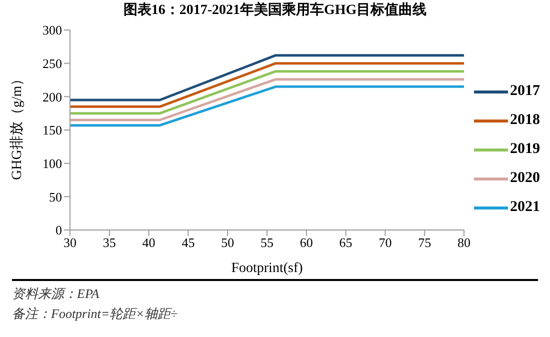  I want to click on text: 资料来源：EPA, so click(56, 294).